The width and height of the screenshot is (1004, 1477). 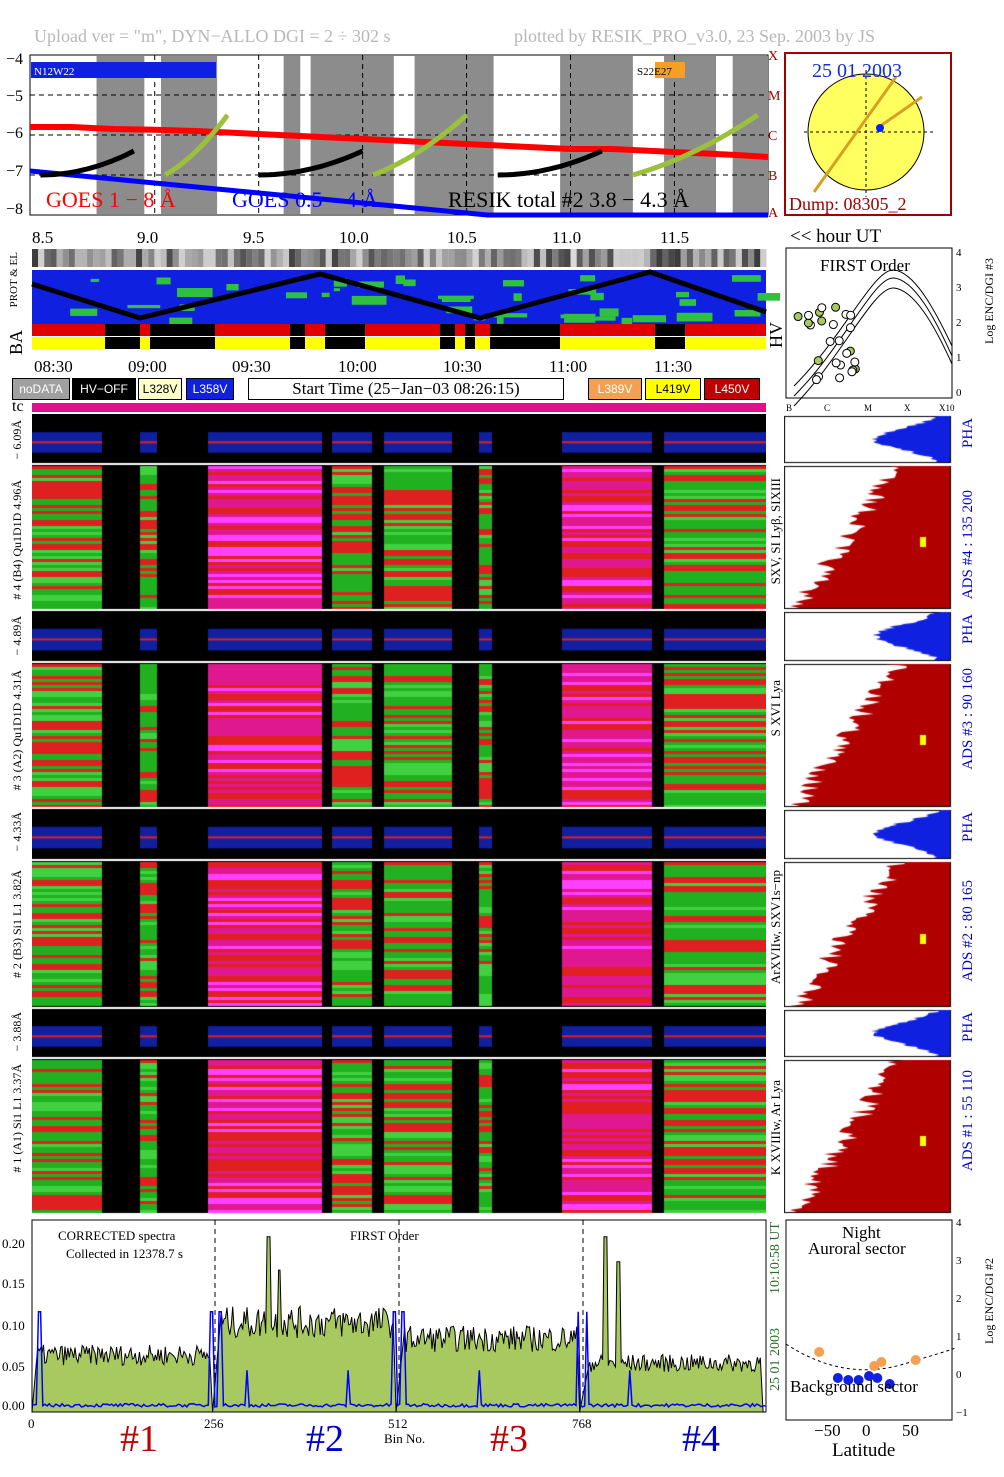 What do you see at coordinates (117, 1235) in the screenshot?
I see `spectrum-text-1: CORRECTED spectra` at bounding box center [117, 1235].